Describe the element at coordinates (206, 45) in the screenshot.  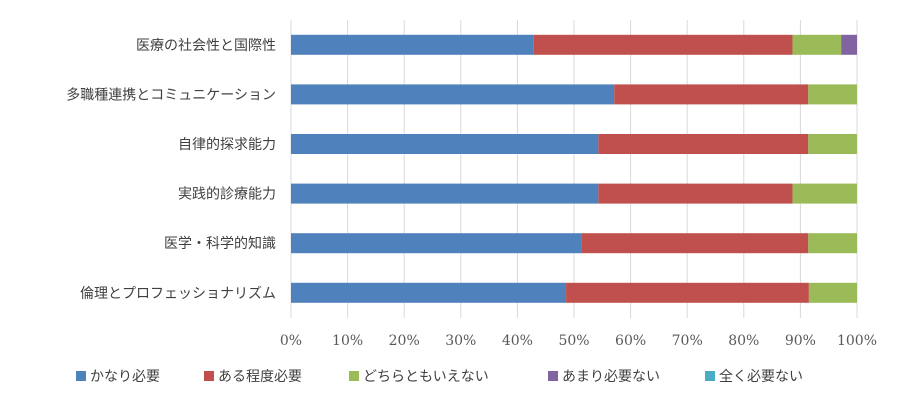
I see `category-label: 医療の社会性と国際性` at that location.